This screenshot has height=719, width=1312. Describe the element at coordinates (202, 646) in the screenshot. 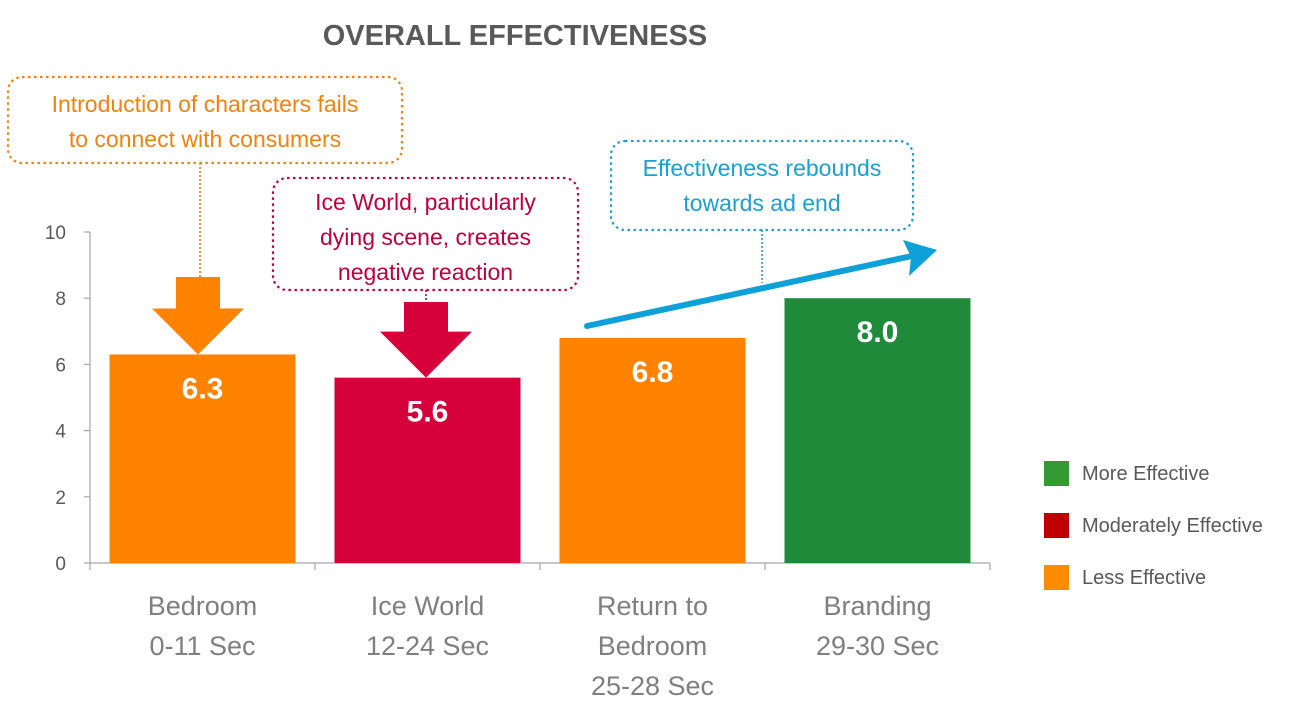

I see `x-tick-label: 0-11 Sec` at that location.